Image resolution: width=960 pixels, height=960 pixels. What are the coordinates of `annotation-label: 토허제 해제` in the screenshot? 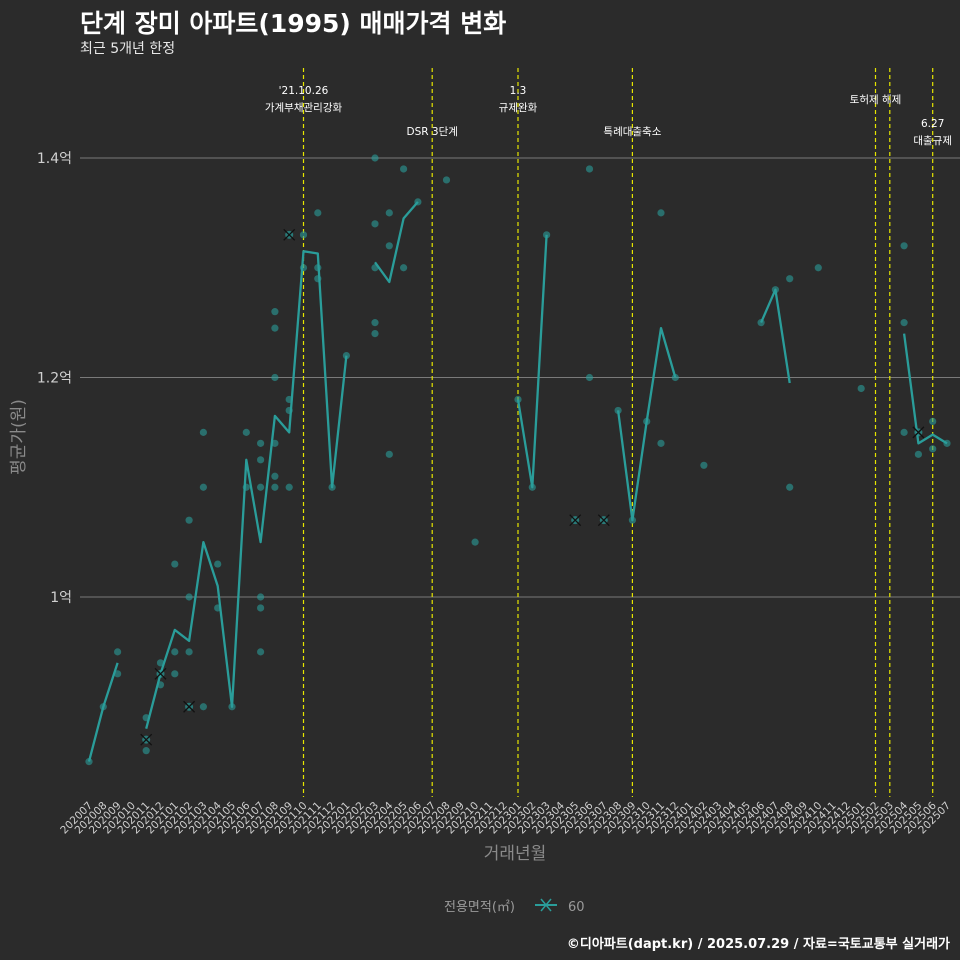 It's located at (876, 99).